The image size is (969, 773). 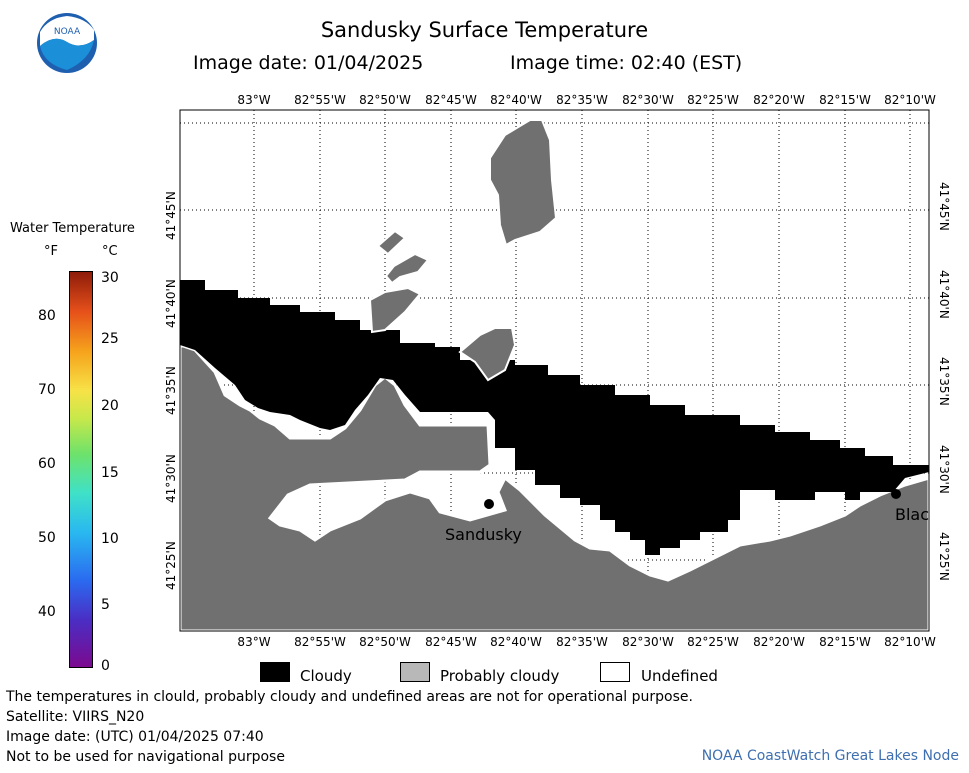 I want to click on lat-label-left: 41°25'N, so click(x=171, y=565).